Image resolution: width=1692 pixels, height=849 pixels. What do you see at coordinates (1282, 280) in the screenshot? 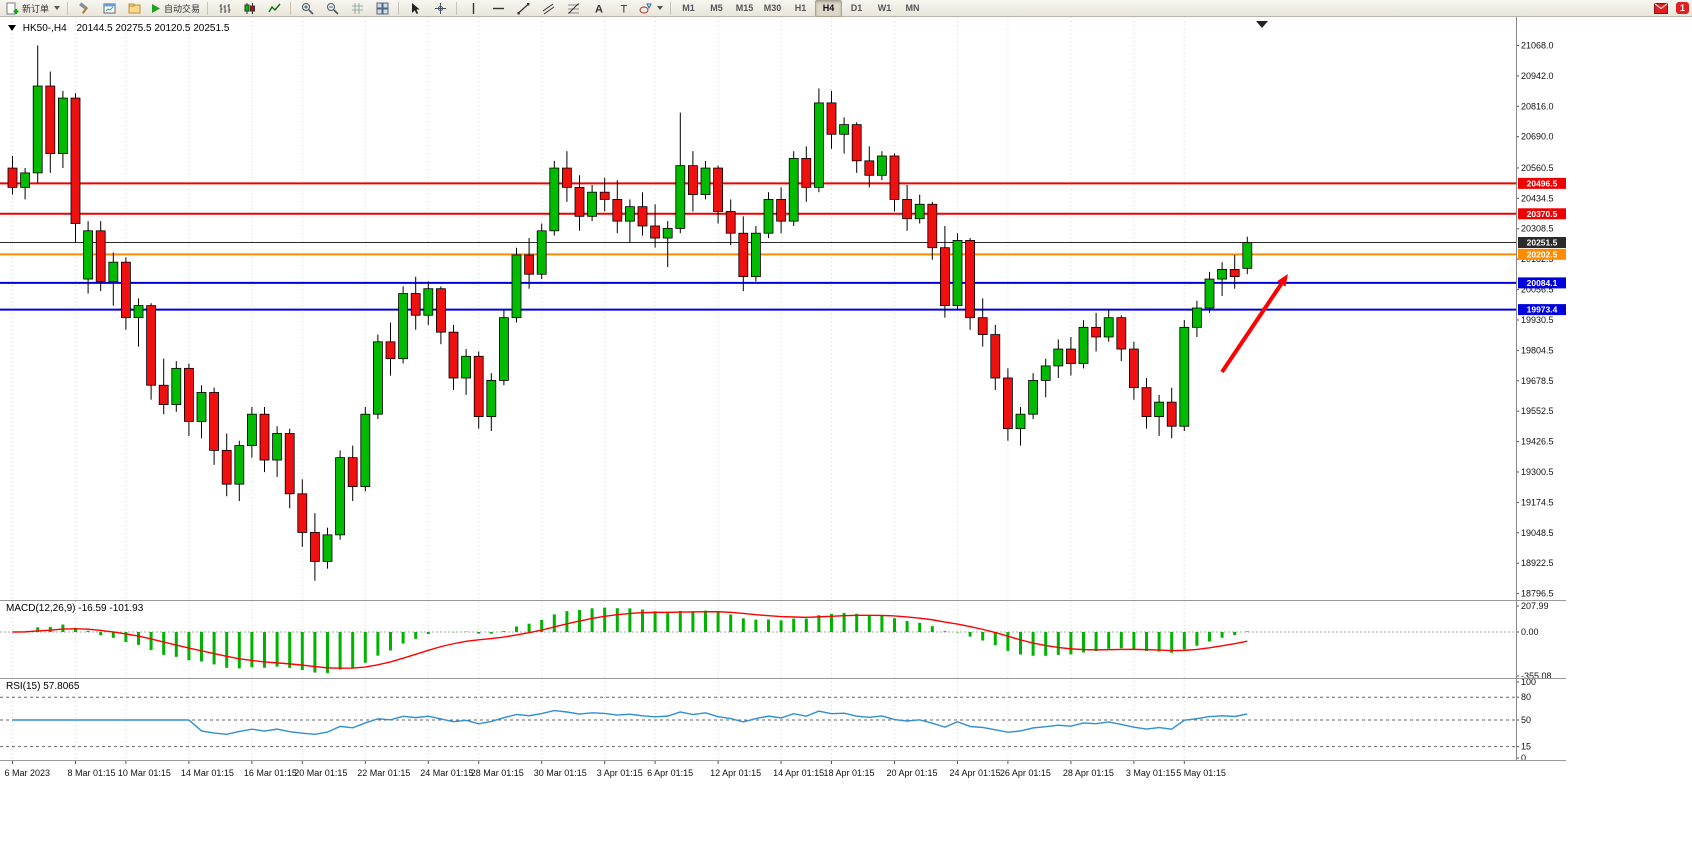
I see `arrow-annotation-head` at bounding box center [1282, 280].